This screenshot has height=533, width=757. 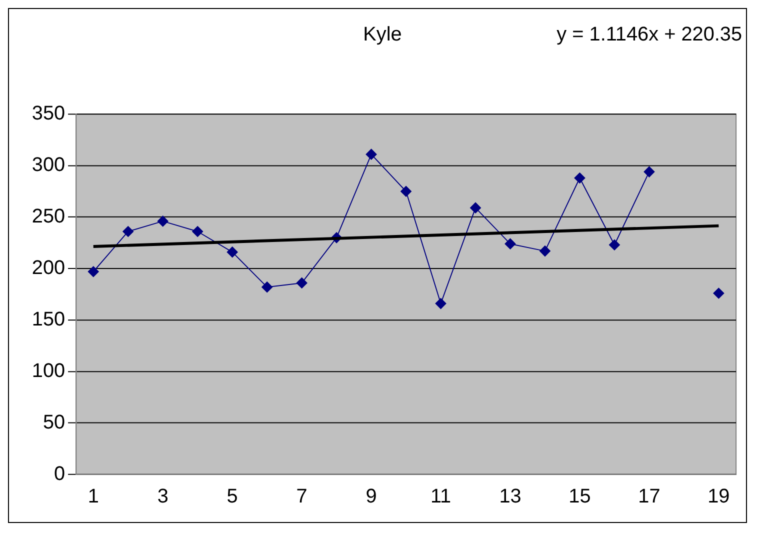 I want to click on y-tick-label: 350, so click(x=49, y=113).